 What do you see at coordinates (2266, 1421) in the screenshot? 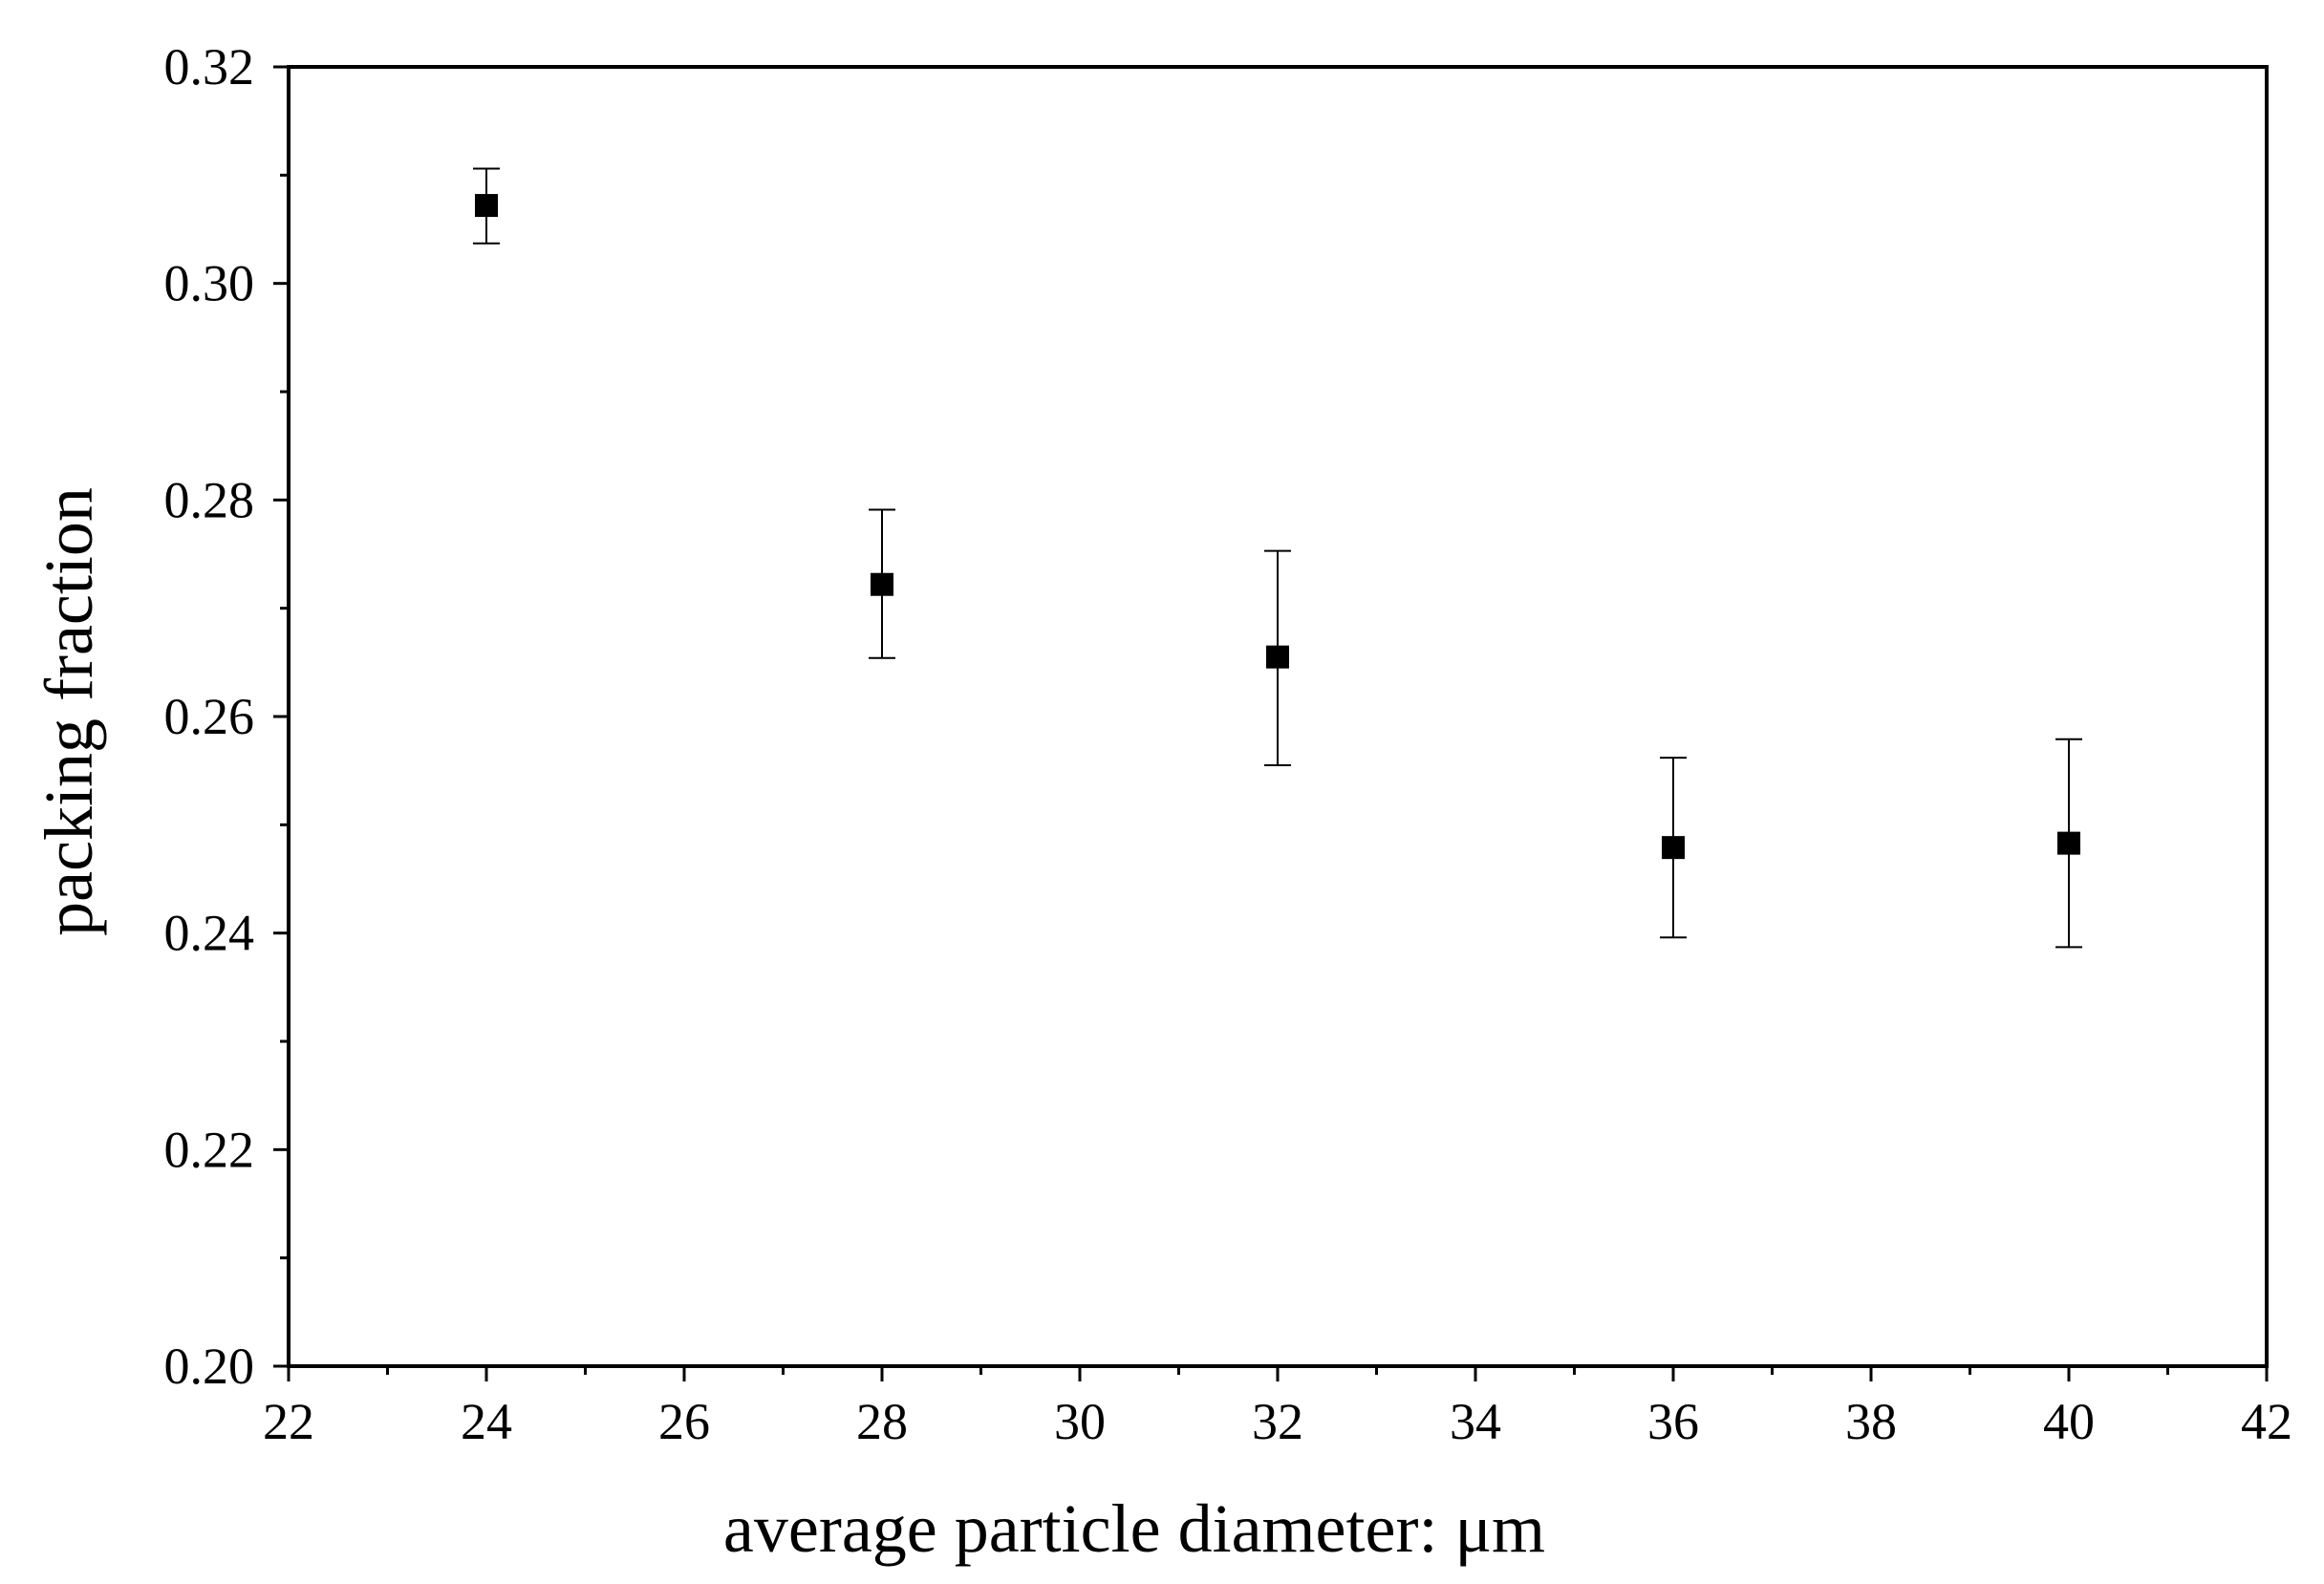
I see `x-tick-label: 42` at bounding box center [2266, 1421].